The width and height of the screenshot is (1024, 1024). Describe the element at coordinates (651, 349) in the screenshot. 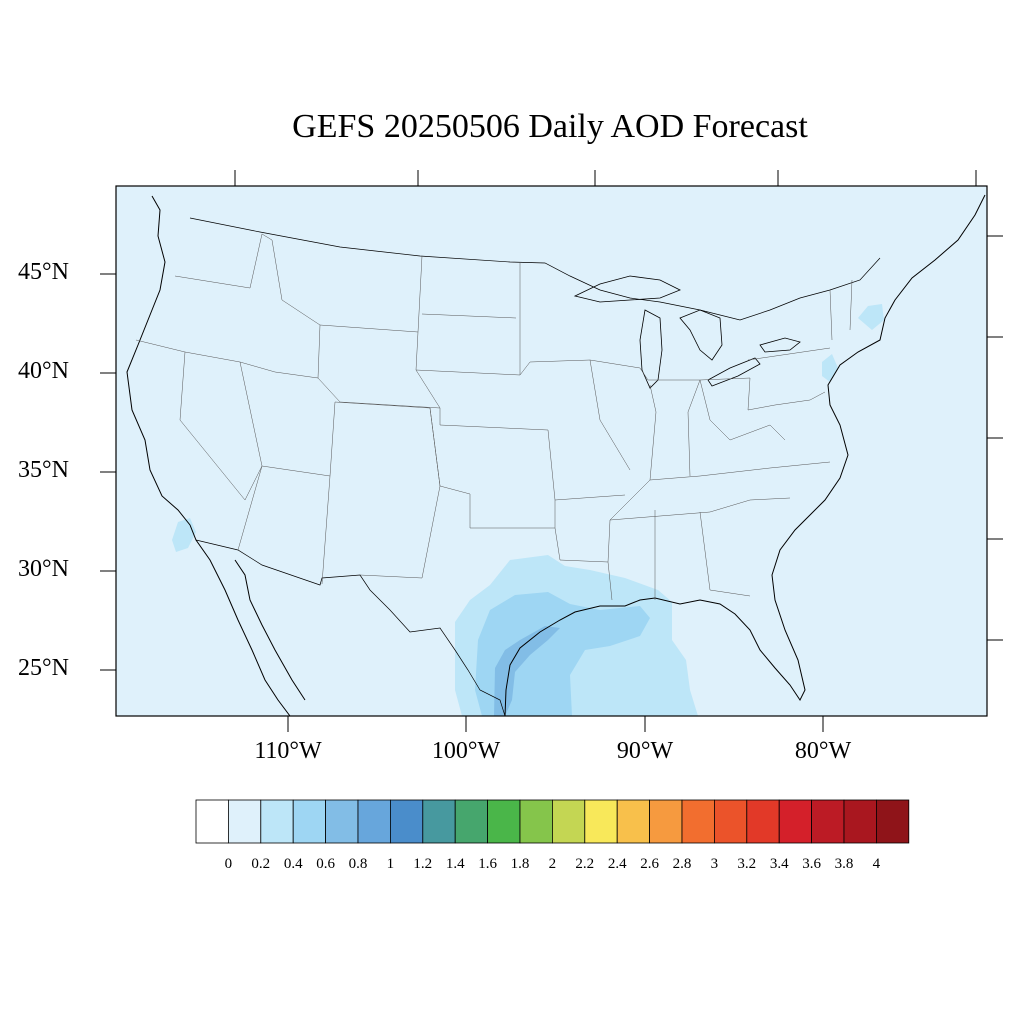

I see `lake-michigan` at that location.